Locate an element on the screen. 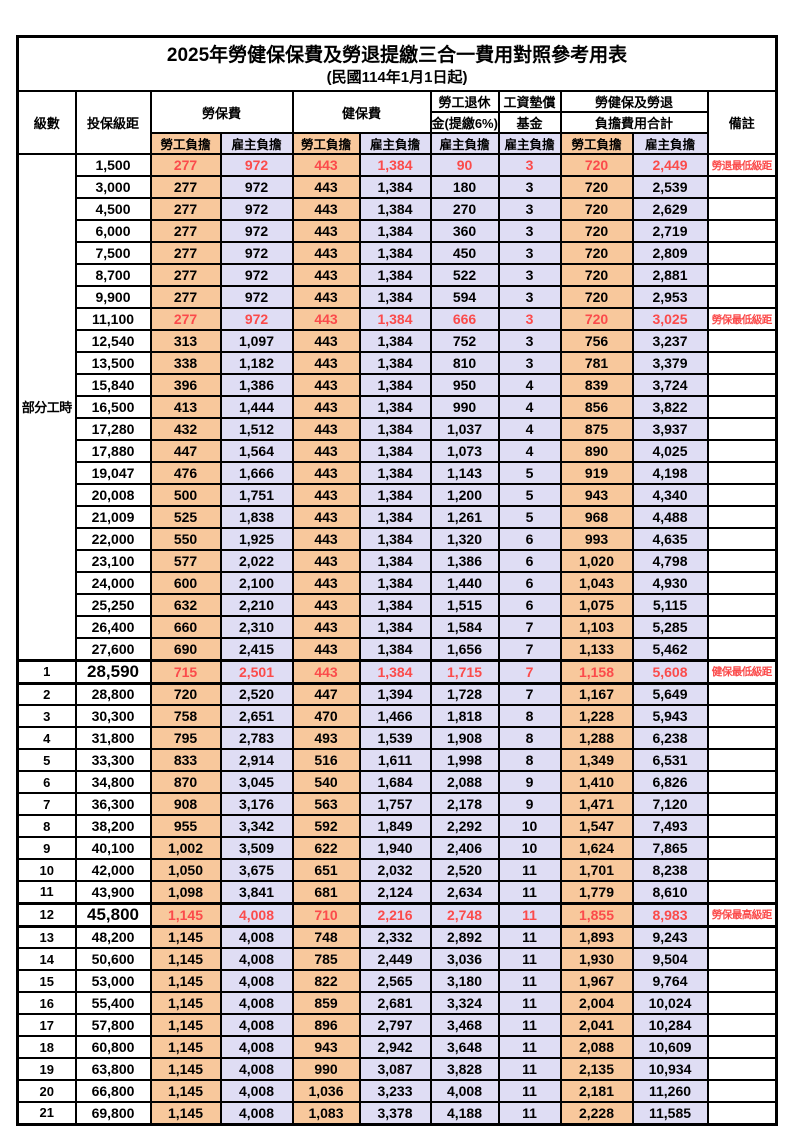  total-employee-cell: 1,288 is located at coordinates (596, 738).